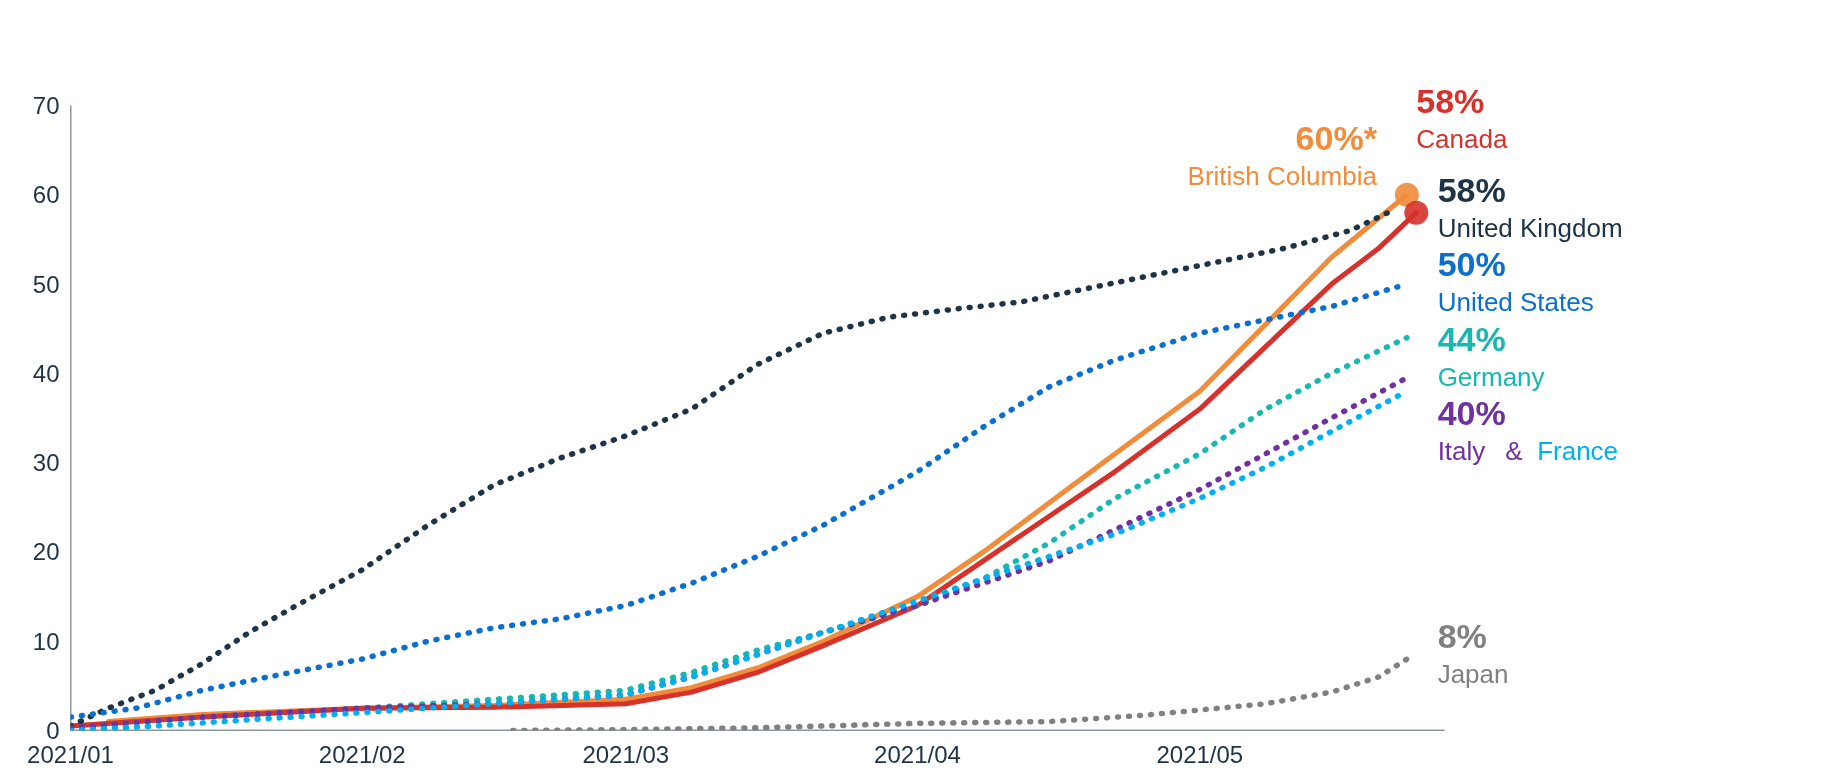  I want to click on data-label: 40%, so click(1471, 413).